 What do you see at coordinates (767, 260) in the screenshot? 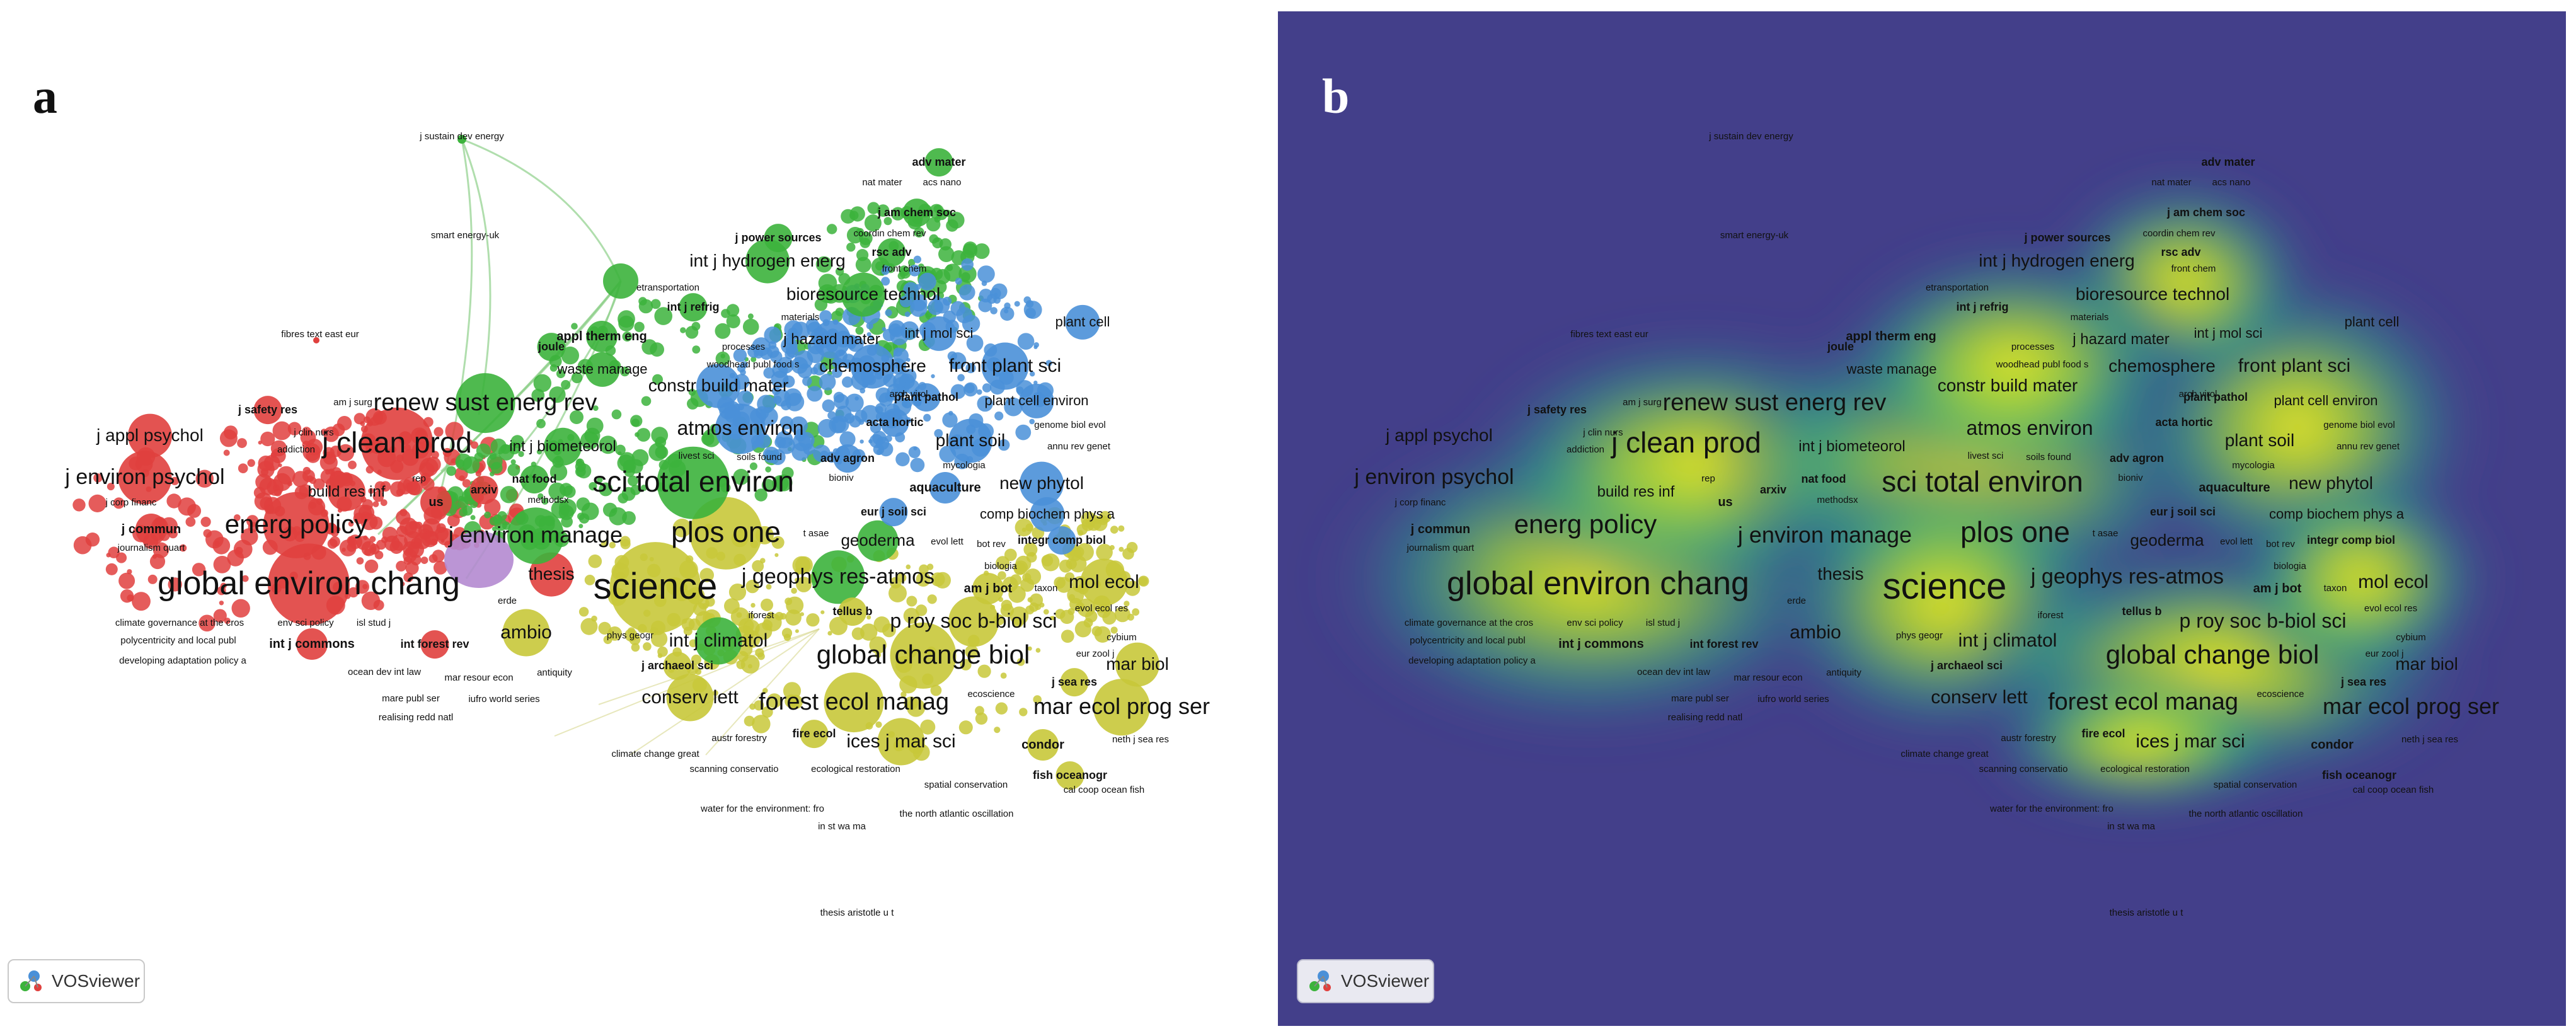
I see `journal-label: int j hydrogen energ` at bounding box center [767, 260].